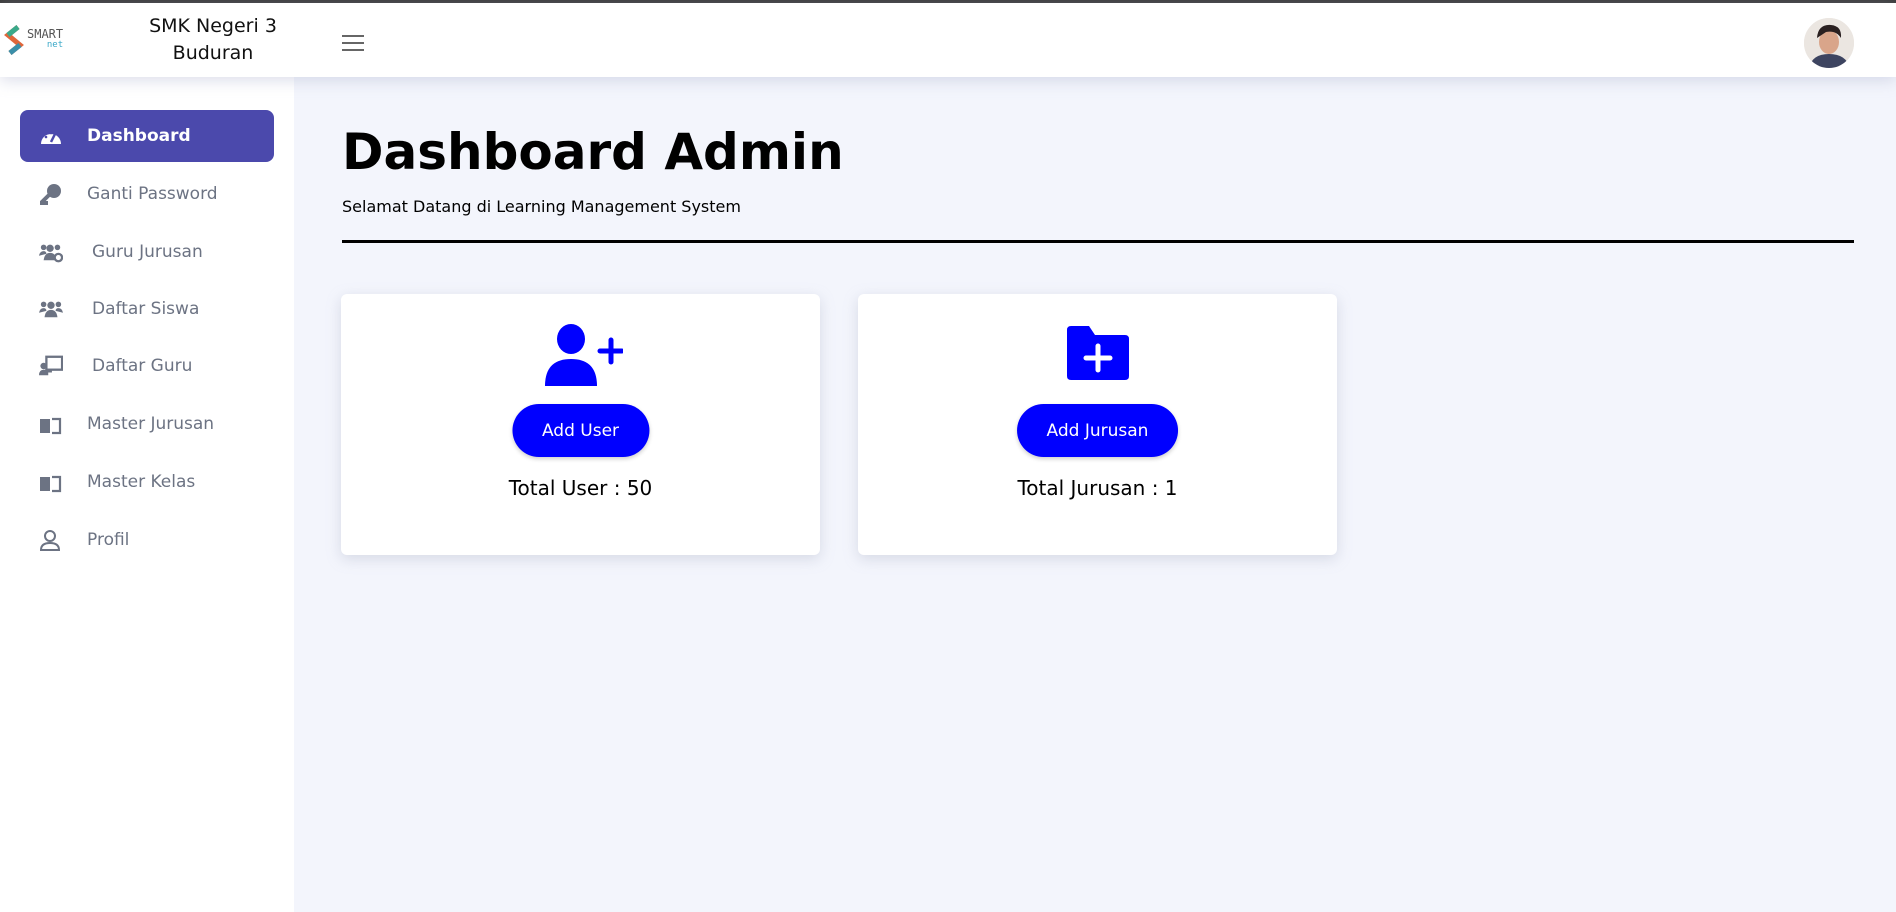 This screenshot has width=1896, height=912. I want to click on users-icon, so click(51, 309).